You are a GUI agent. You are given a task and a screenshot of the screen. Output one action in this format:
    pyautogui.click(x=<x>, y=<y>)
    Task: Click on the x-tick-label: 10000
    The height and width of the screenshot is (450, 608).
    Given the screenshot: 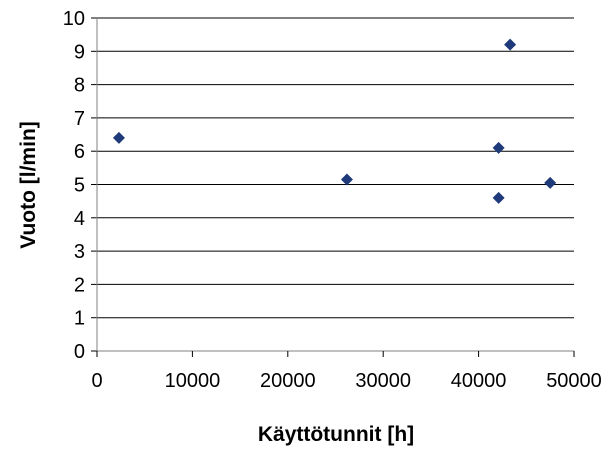 What is the action you would take?
    pyautogui.click(x=193, y=381)
    